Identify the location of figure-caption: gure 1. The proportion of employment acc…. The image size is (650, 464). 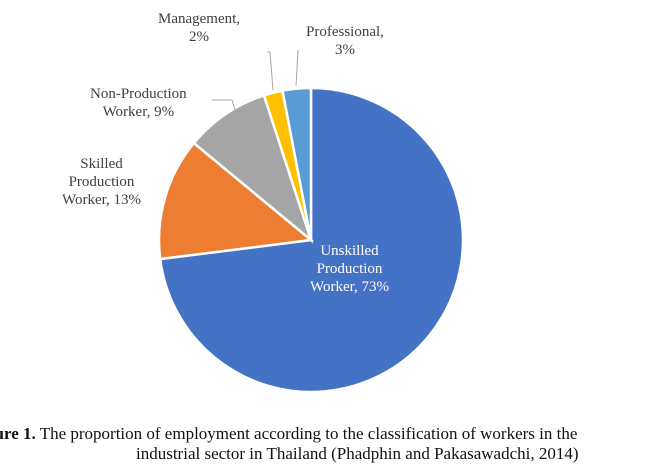
(289, 444).